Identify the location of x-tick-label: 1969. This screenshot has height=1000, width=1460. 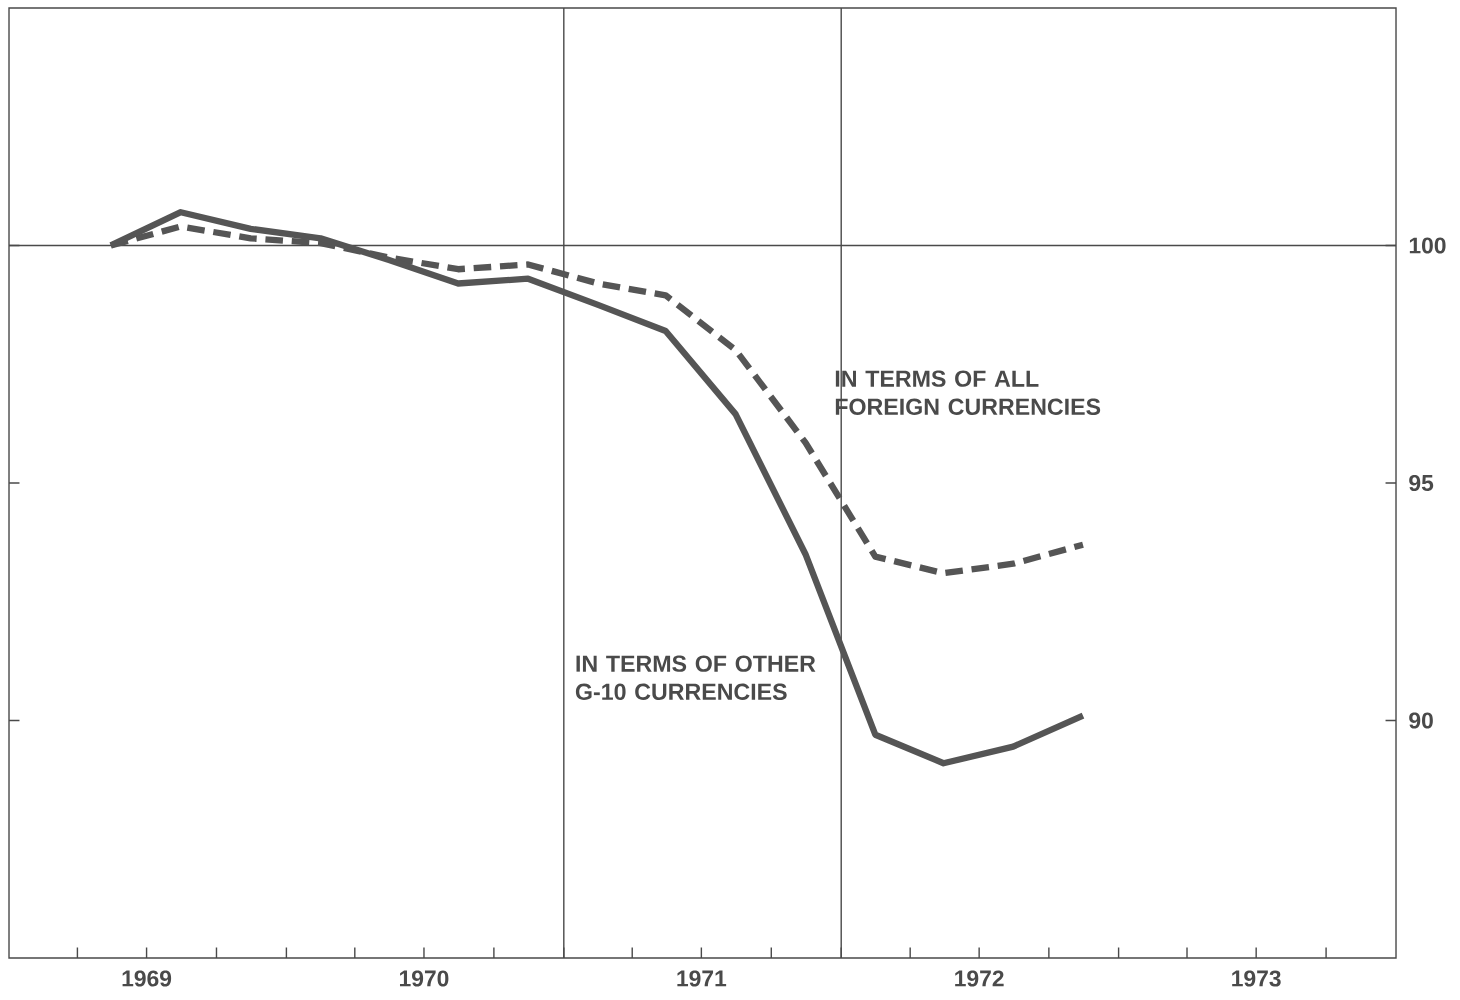
(147, 978).